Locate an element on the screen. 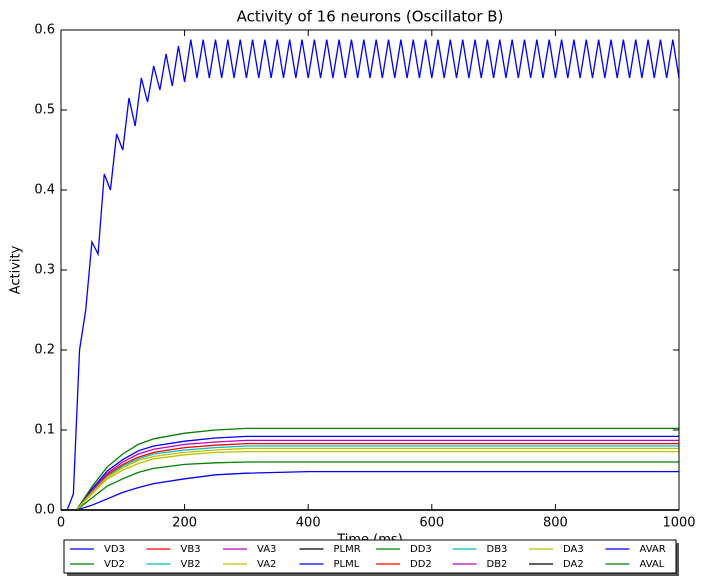 Image resolution: width=706 pixels, height=588 pixels. legend-label: PLML is located at coordinates (347, 564).